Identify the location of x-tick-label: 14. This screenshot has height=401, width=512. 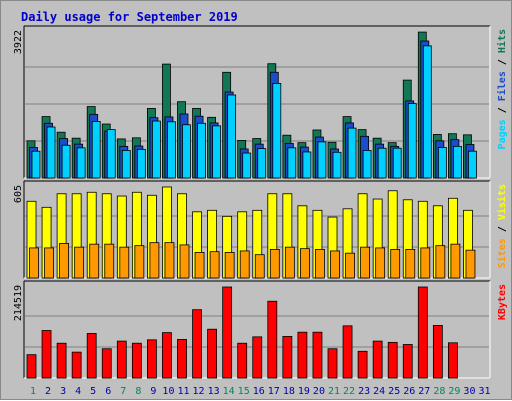
(229, 391).